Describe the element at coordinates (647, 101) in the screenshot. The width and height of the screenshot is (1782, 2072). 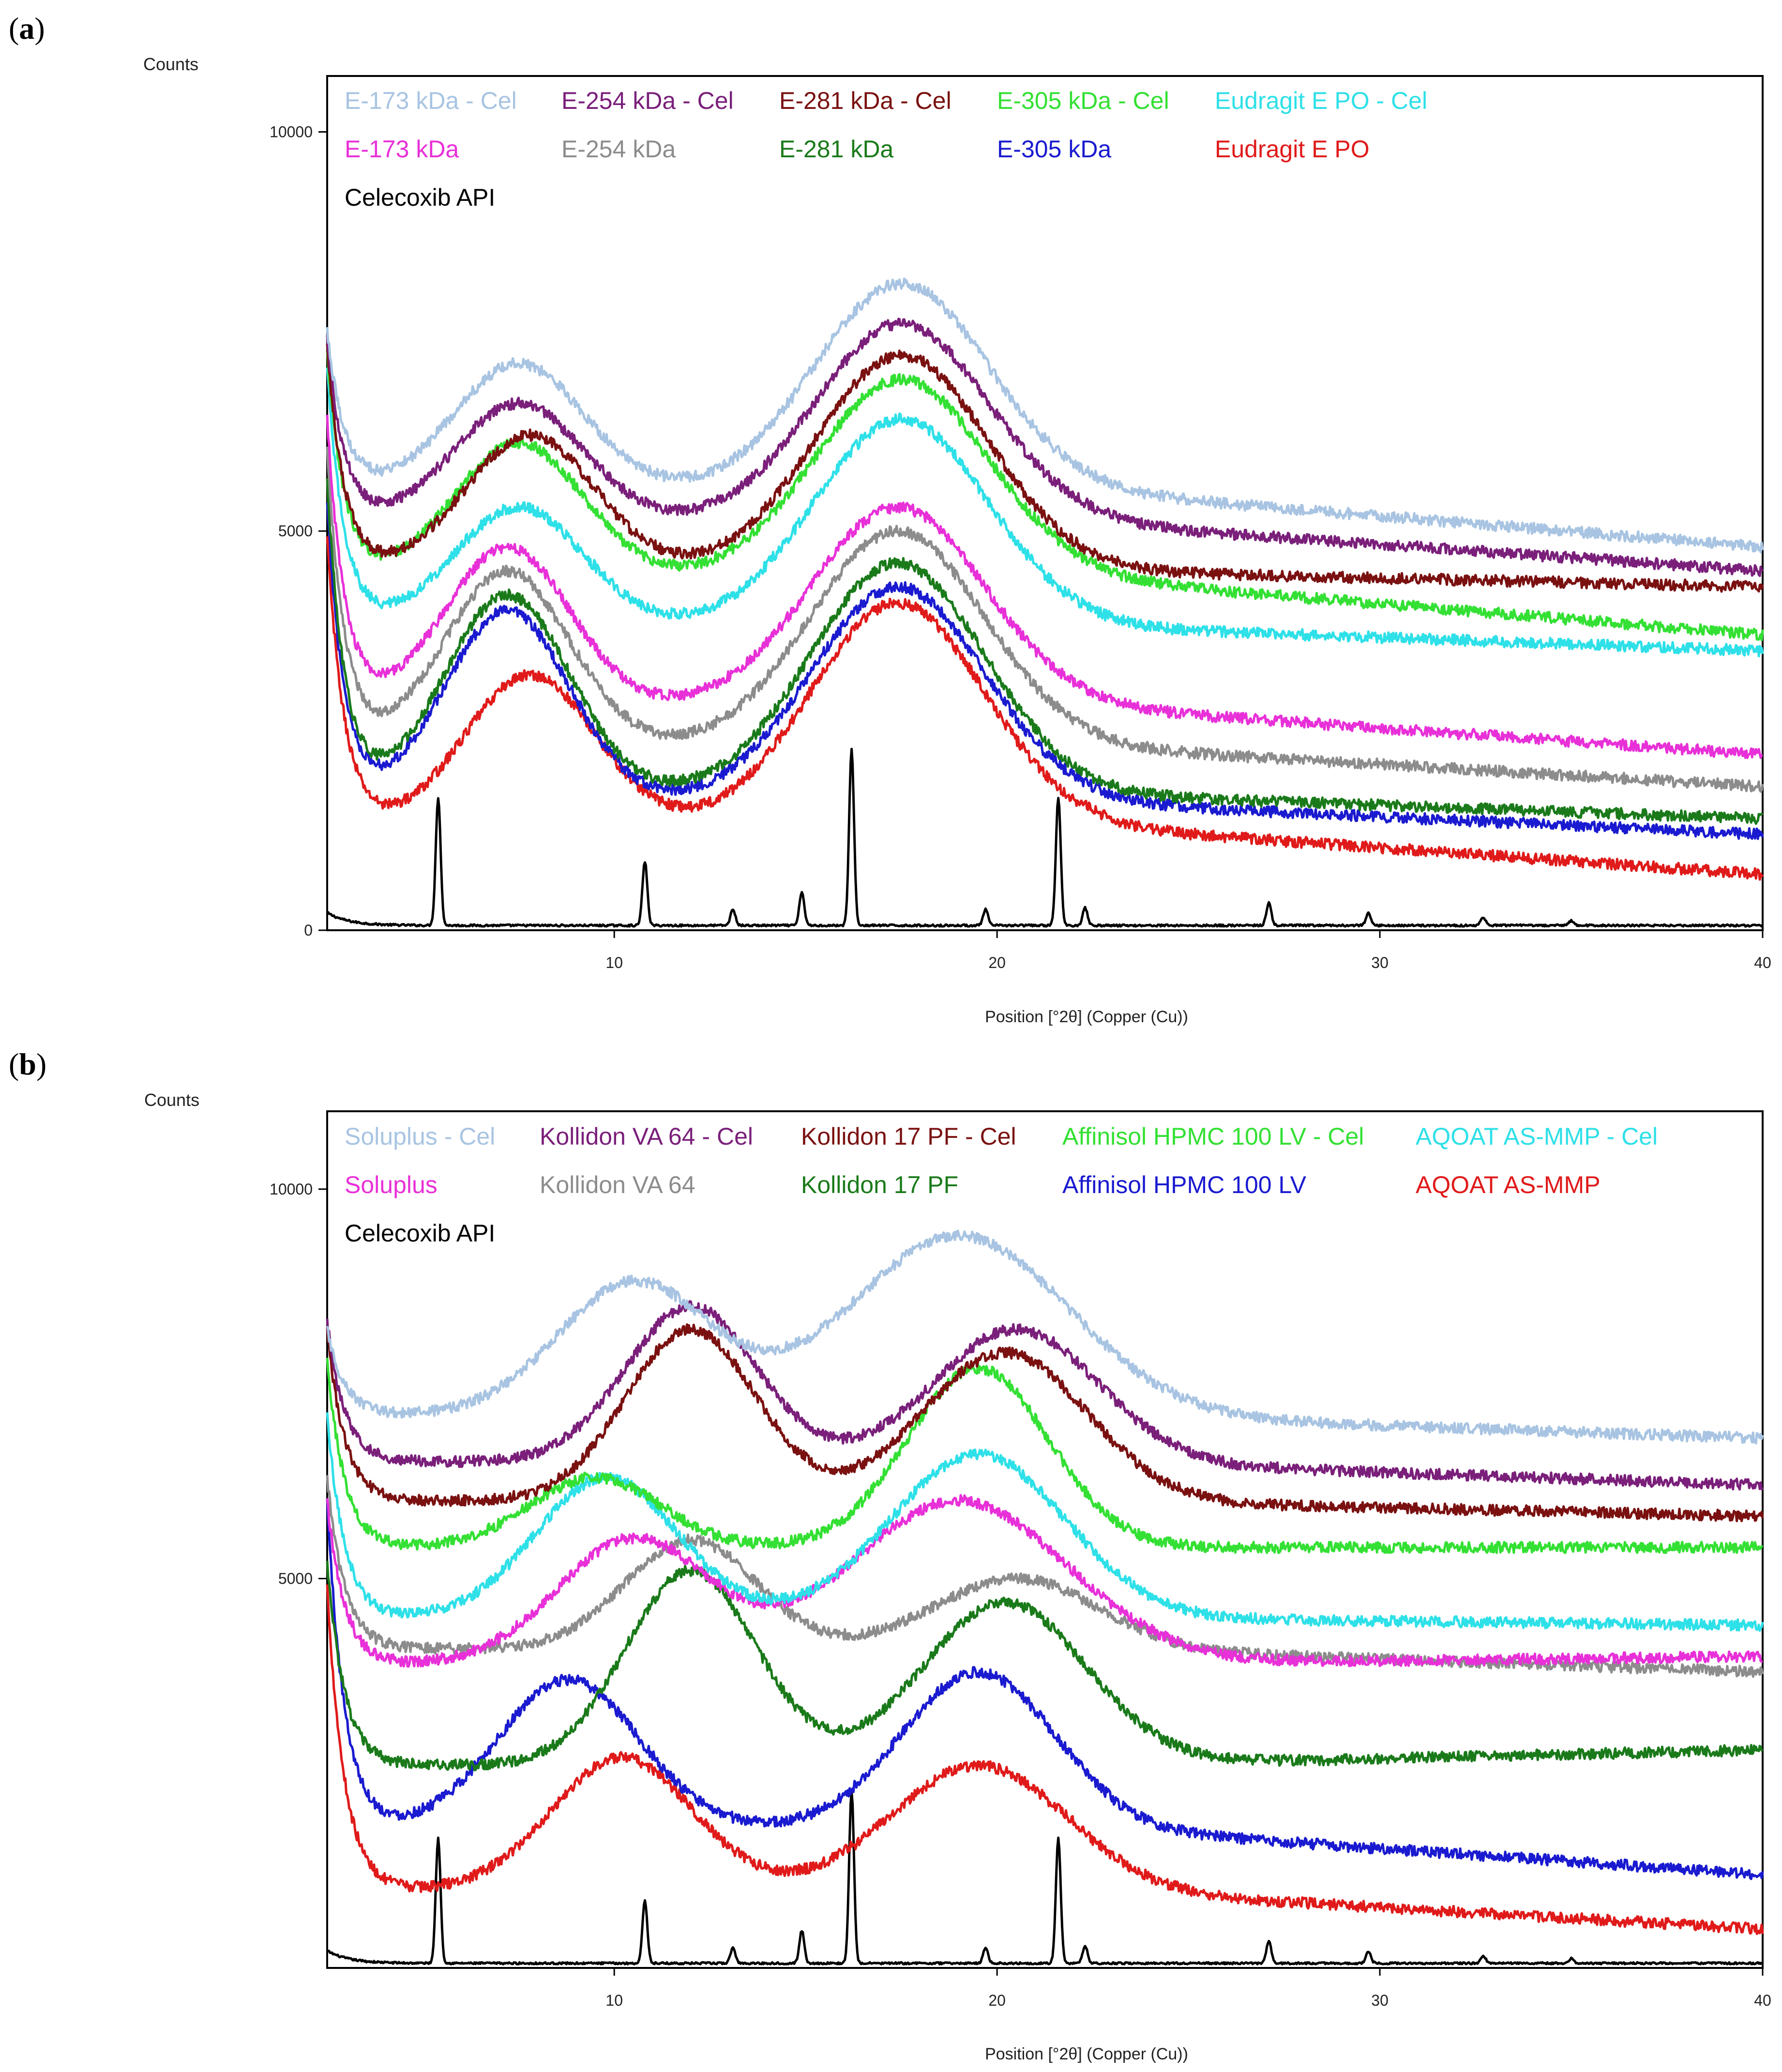
I see `panel-a-legend-e-254-kda-cel: E-254 kDa - Cel` at that location.